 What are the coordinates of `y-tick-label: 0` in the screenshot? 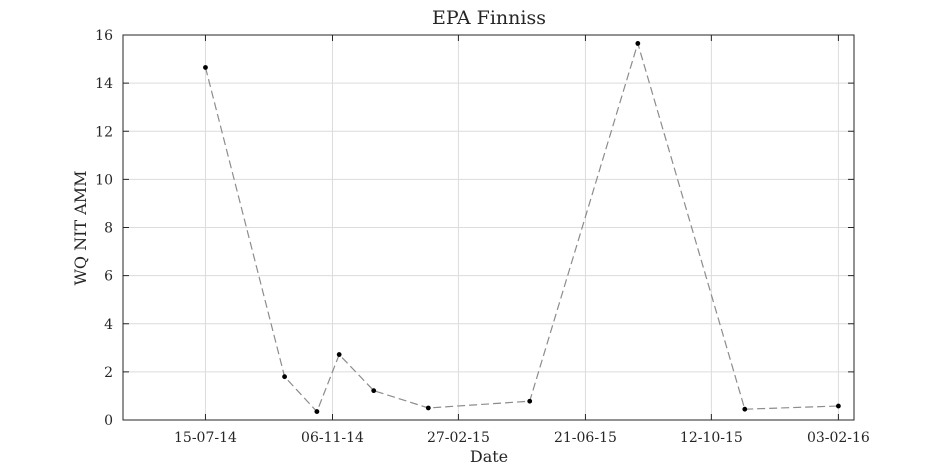 It's located at (108, 421).